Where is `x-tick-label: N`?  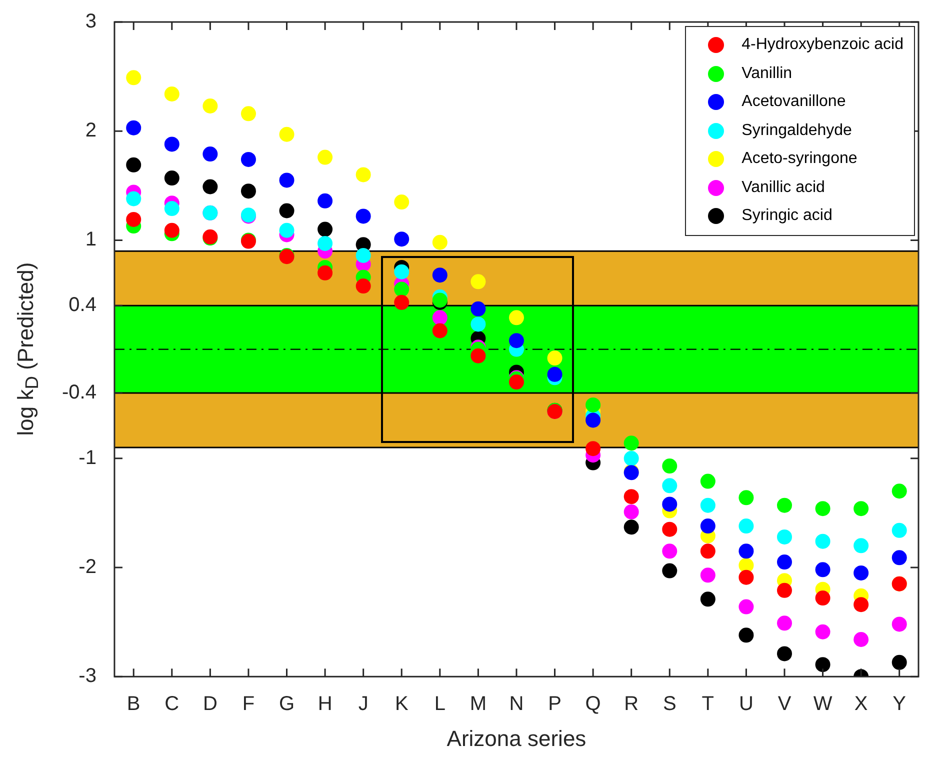 x-tick-label: N is located at coordinates (516, 704).